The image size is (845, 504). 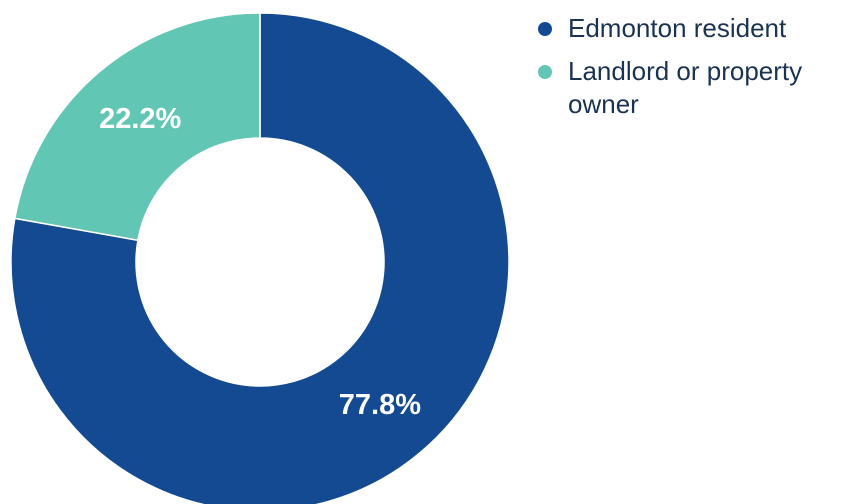 I want to click on legend-label-landlord-or-property-owner: Landlord or property owner, so click(x=685, y=87).